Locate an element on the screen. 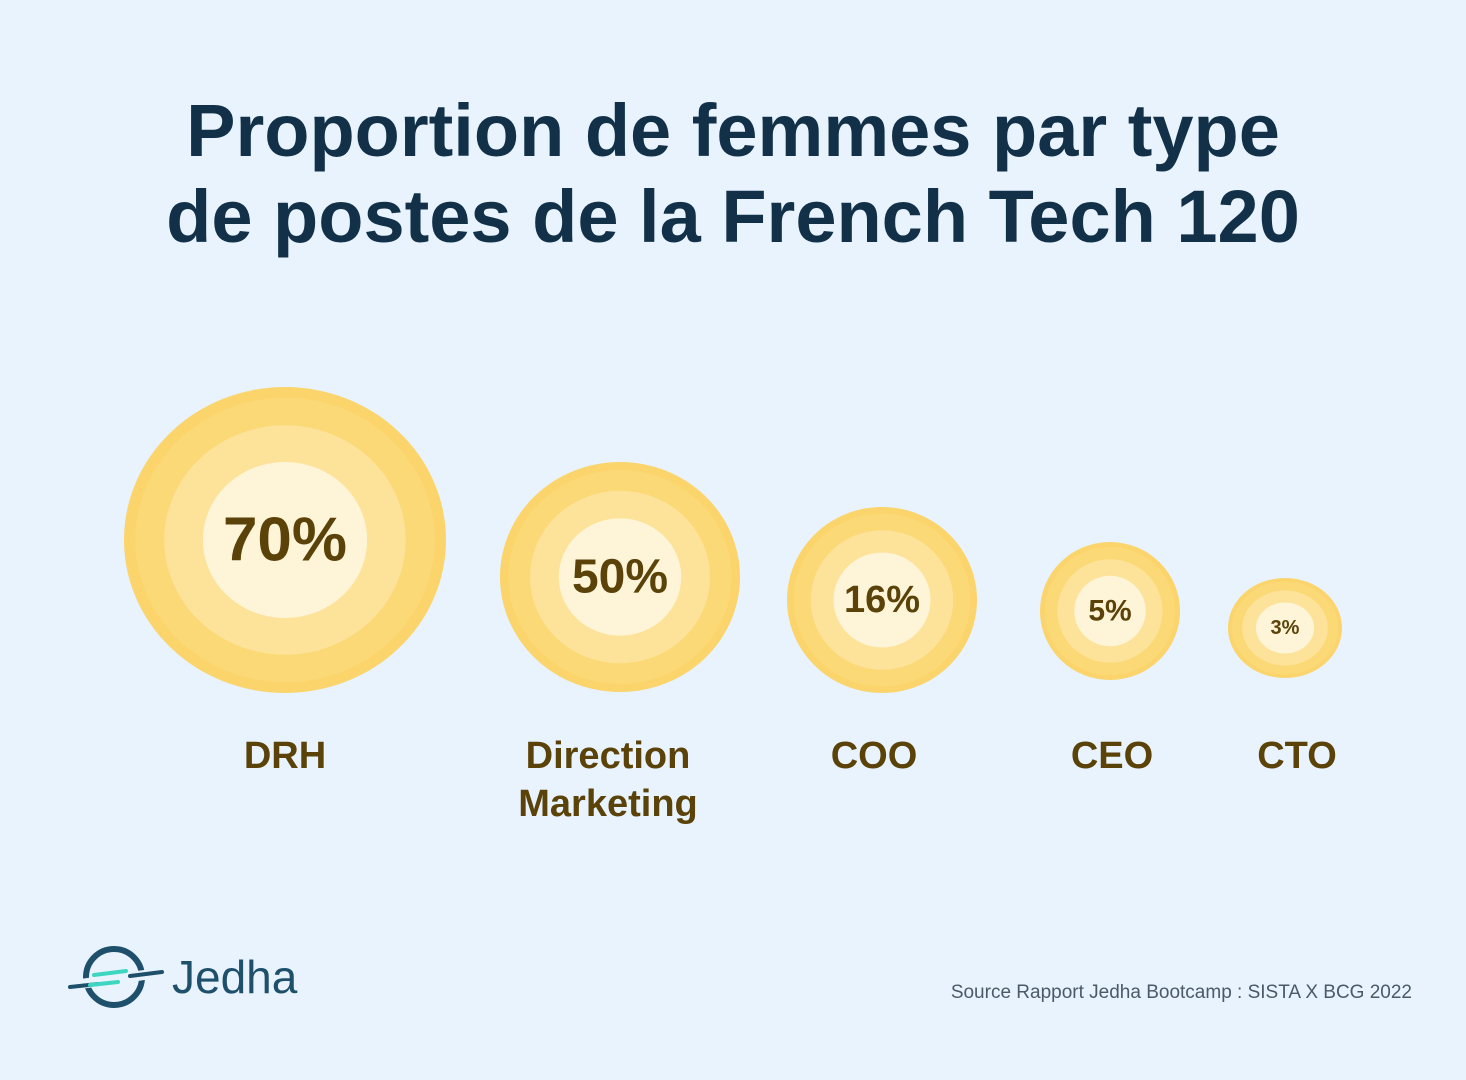 The image size is (1466, 1080). bubble-2: 16% is located at coordinates (882, 600).